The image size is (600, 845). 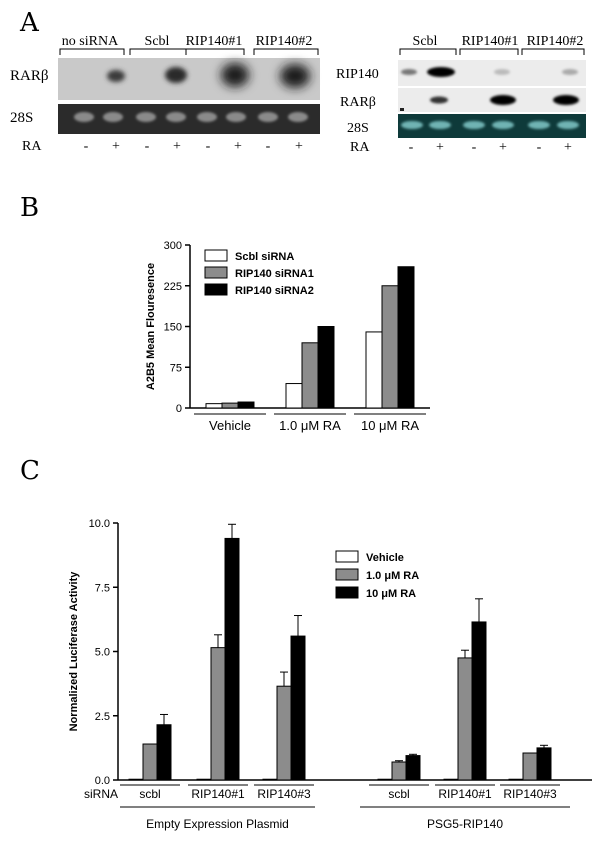 I want to click on category-label: 1.0 μM RA, so click(x=310, y=425).